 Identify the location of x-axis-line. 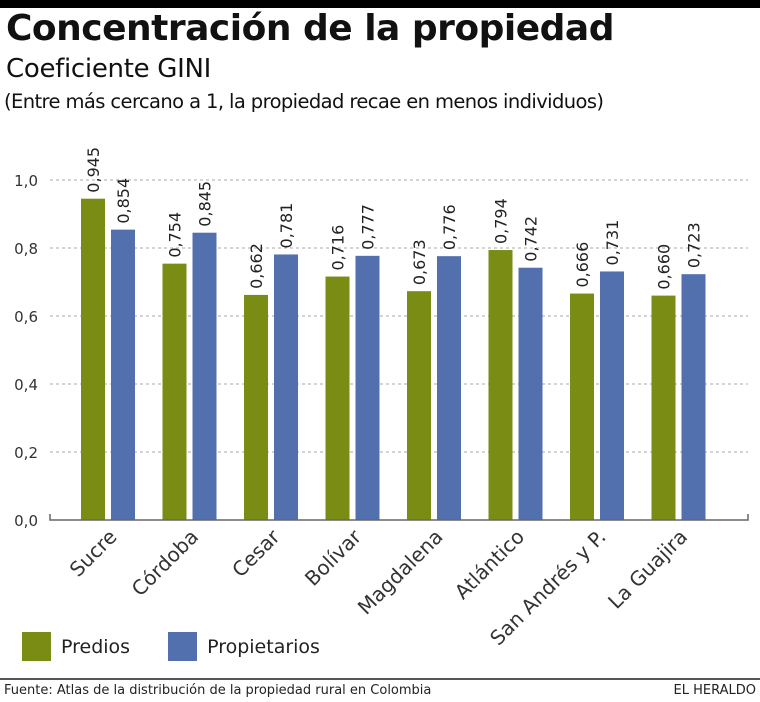
(399, 517).